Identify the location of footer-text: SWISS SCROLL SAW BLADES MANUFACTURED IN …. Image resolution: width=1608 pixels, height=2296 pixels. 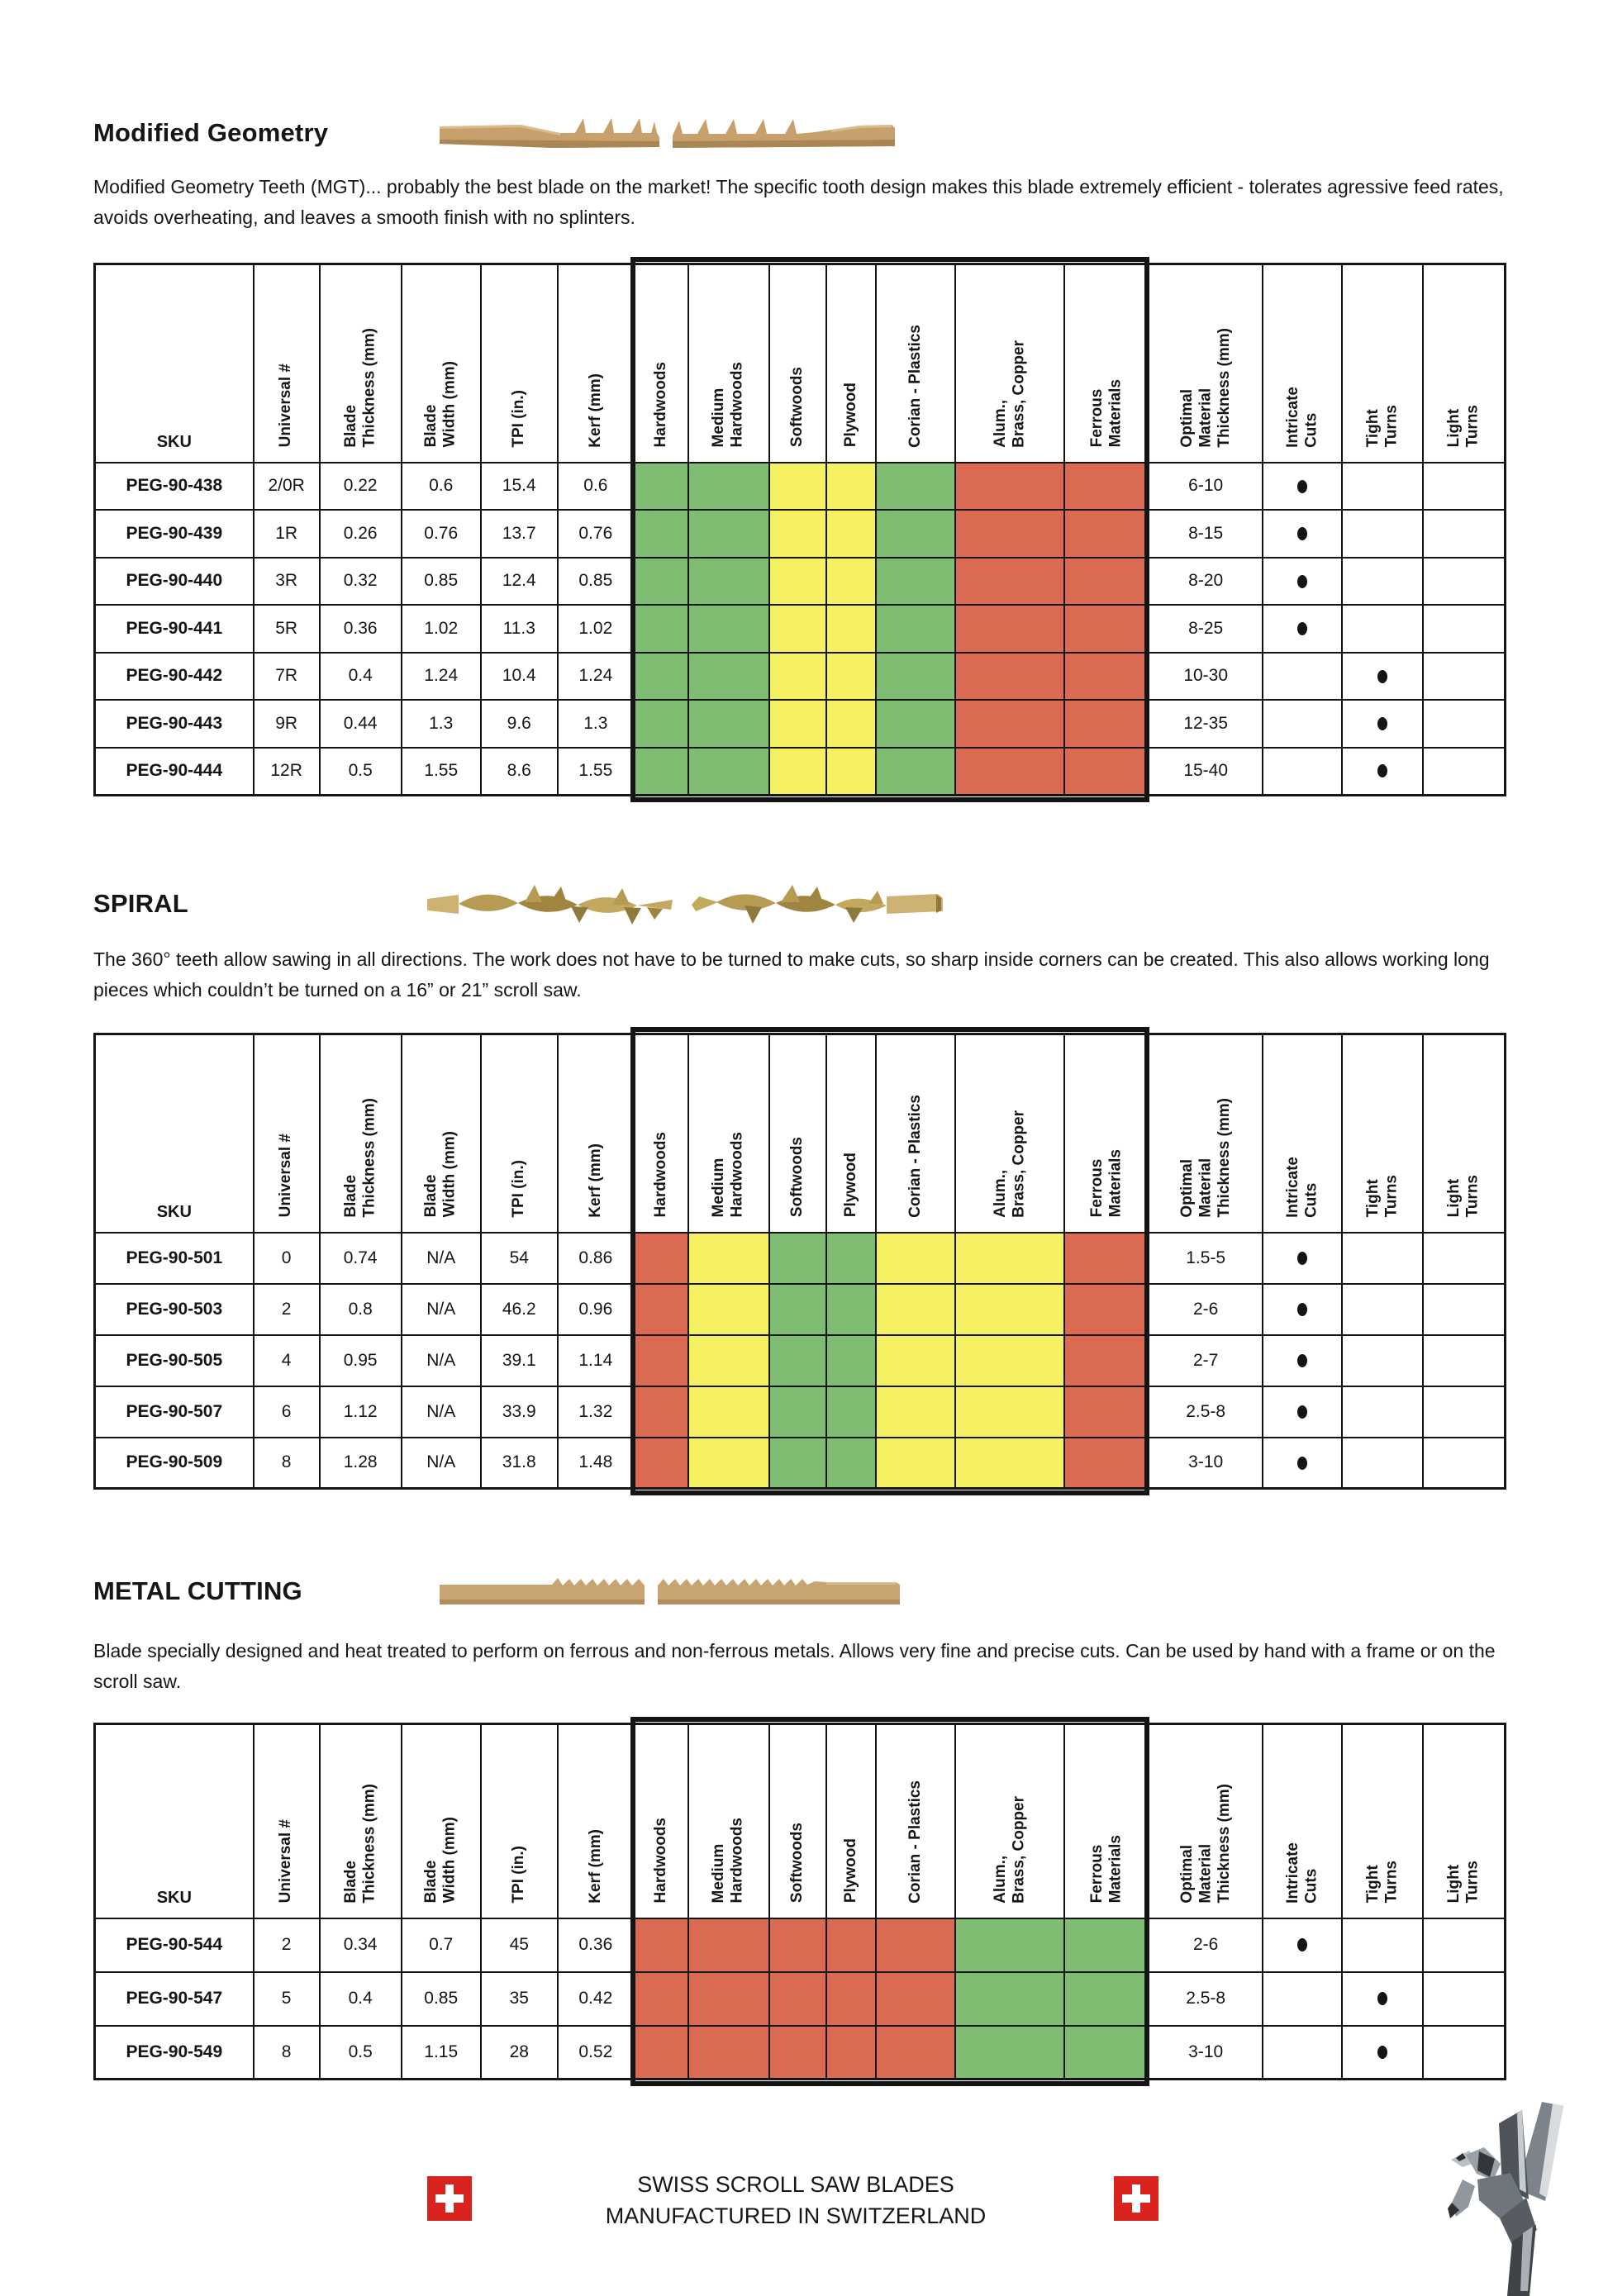
(795, 2201).